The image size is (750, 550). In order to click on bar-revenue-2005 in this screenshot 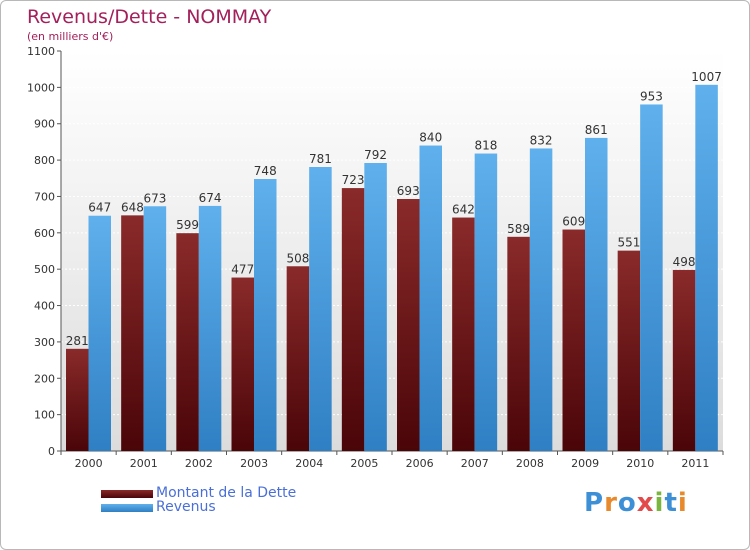, I will do `click(375, 307)`.